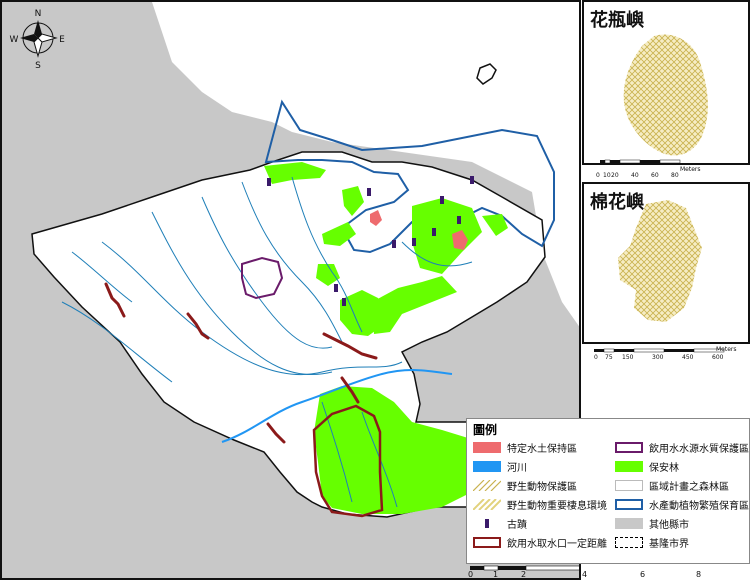 The height and width of the screenshot is (580, 750). What do you see at coordinates (689, 487) in the screenshot?
I see `legend-label: 區域計畫之森林區` at bounding box center [689, 487].